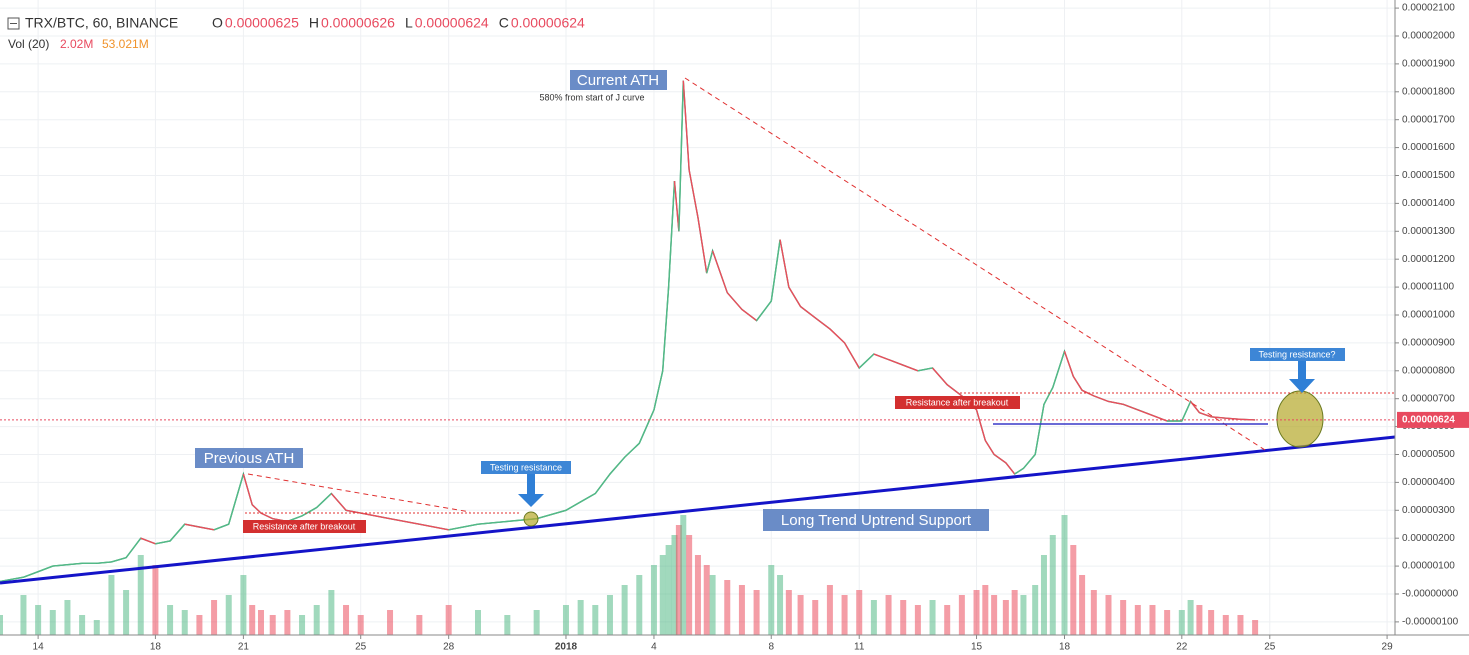  What do you see at coordinates (531, 519) in the screenshot?
I see `target-circle` at bounding box center [531, 519].